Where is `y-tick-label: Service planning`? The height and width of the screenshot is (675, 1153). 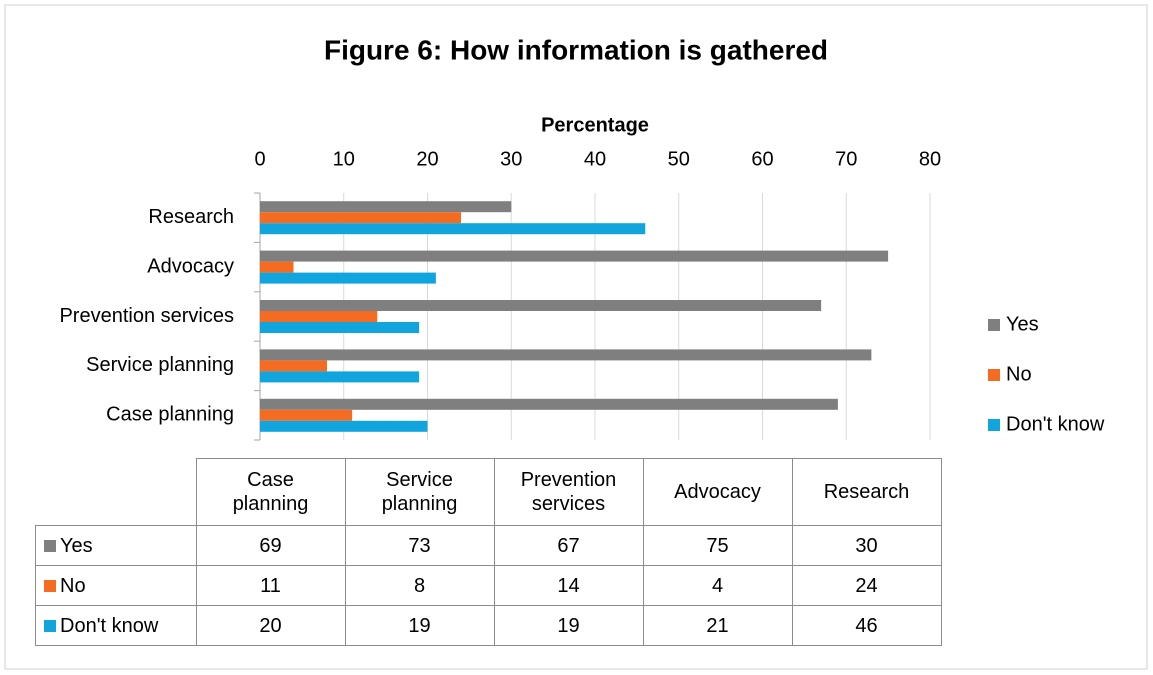
y-tick-label: Service planning is located at coordinates (160, 365).